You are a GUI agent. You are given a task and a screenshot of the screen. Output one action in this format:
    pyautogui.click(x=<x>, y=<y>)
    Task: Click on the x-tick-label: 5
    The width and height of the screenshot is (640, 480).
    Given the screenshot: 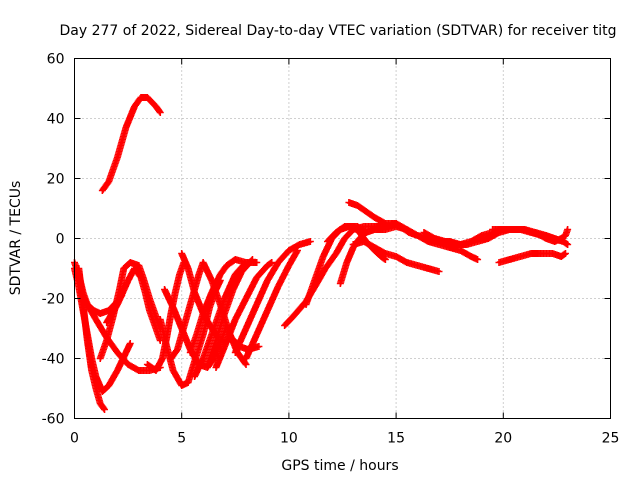 What is the action you would take?
    pyautogui.click(x=181, y=439)
    